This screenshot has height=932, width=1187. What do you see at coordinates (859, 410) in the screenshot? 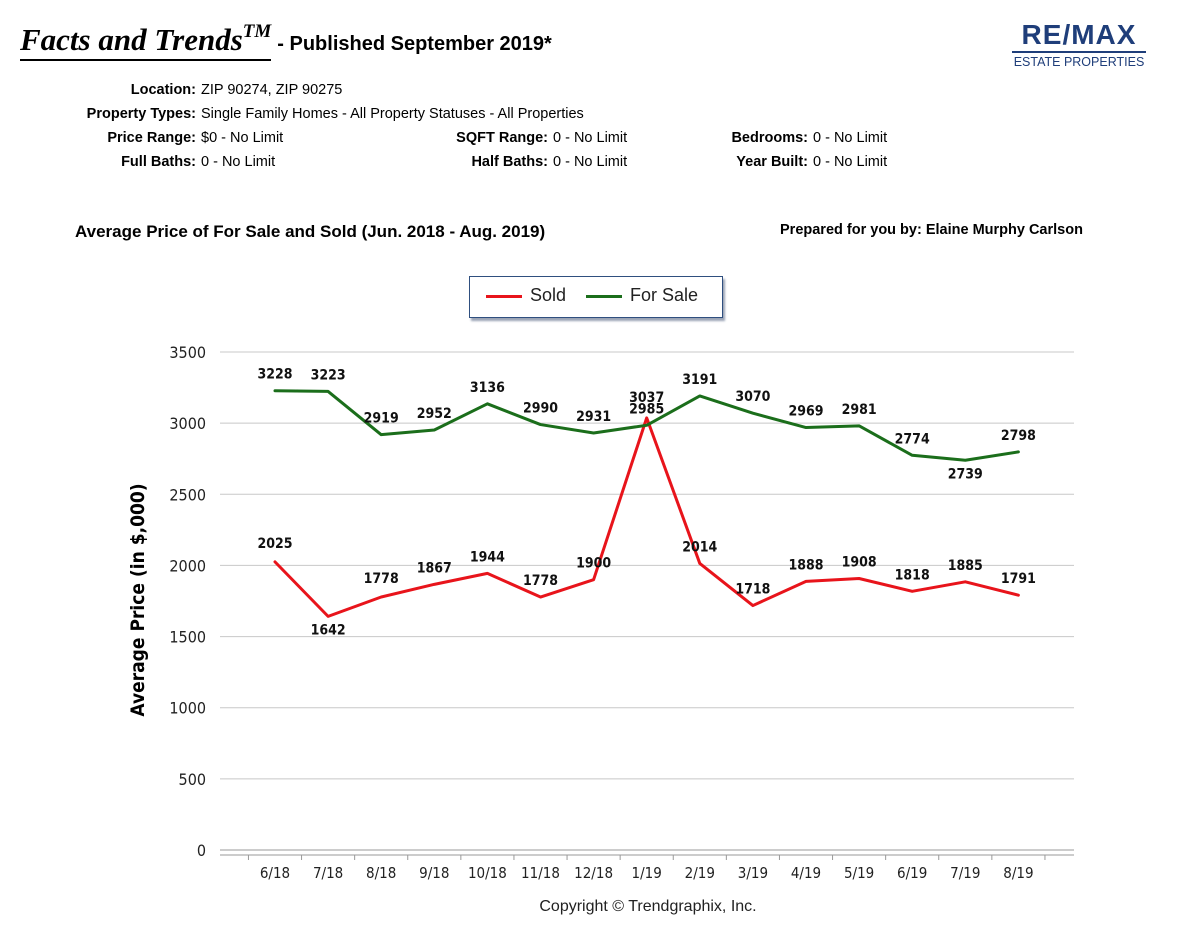
I see `data-label: 2981` at bounding box center [859, 410].